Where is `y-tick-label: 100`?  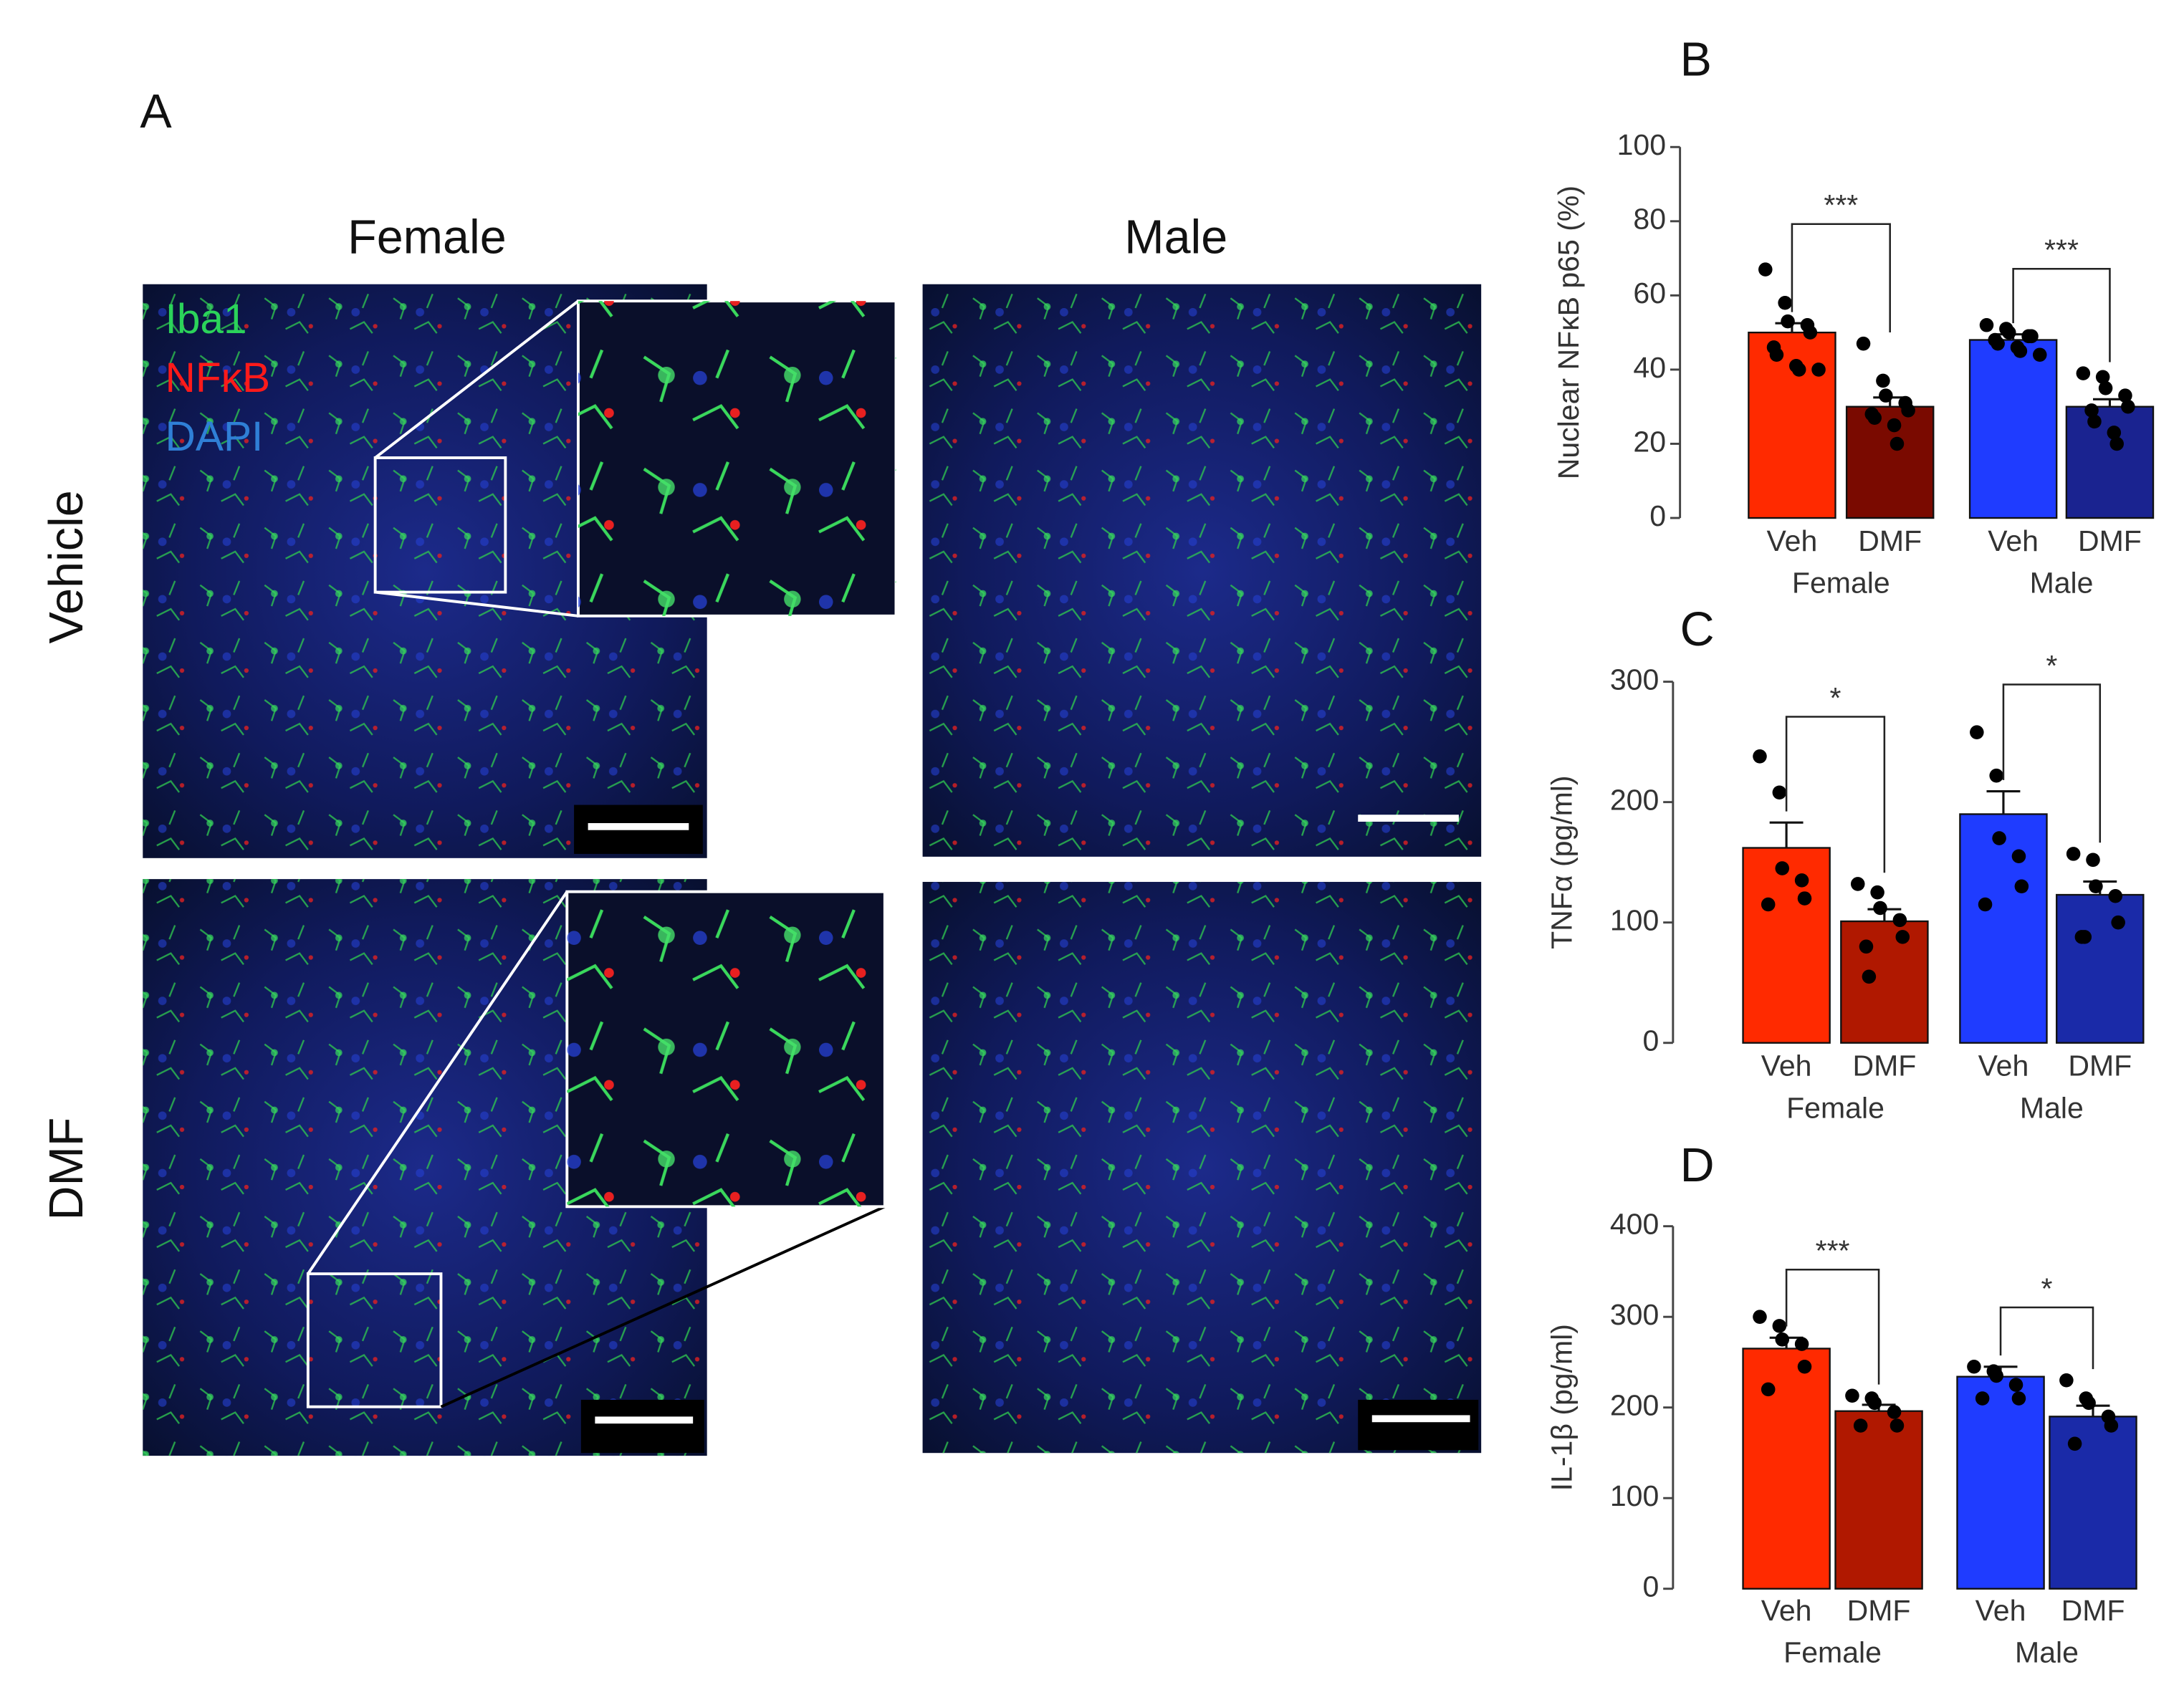
y-tick-label: 100 is located at coordinates (1641, 144).